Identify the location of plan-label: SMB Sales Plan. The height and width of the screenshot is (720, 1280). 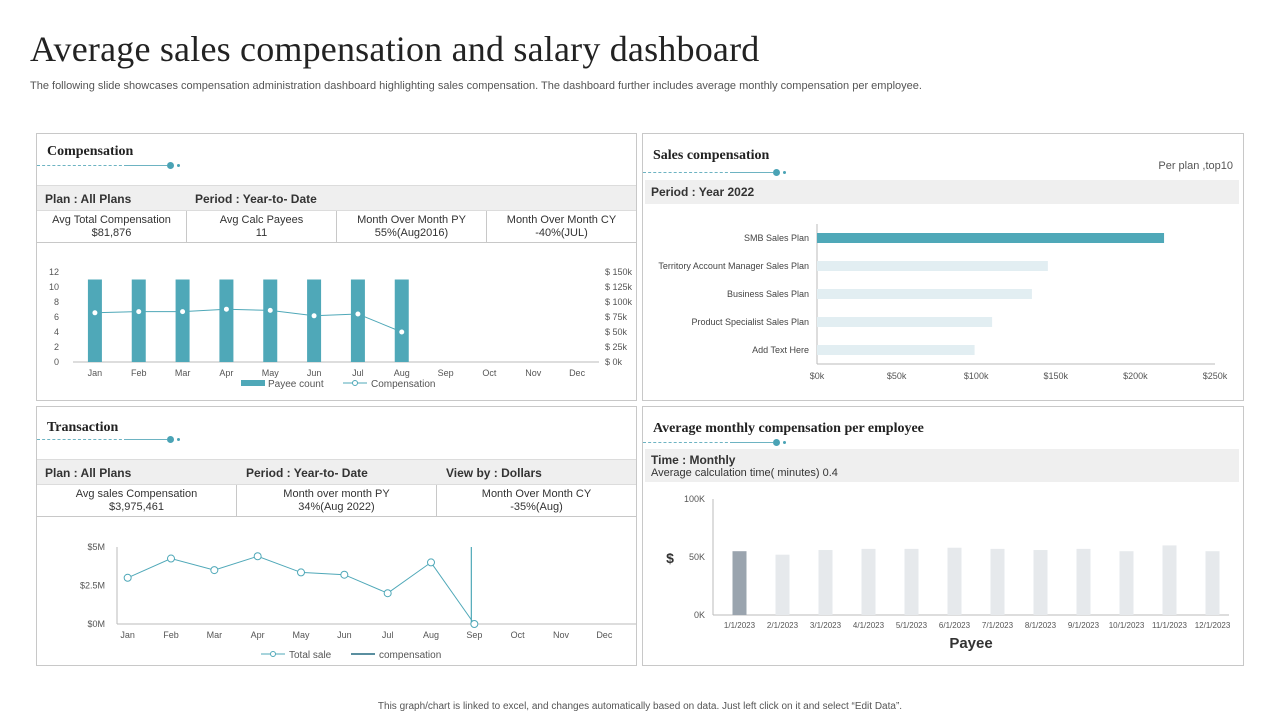
(776, 238).